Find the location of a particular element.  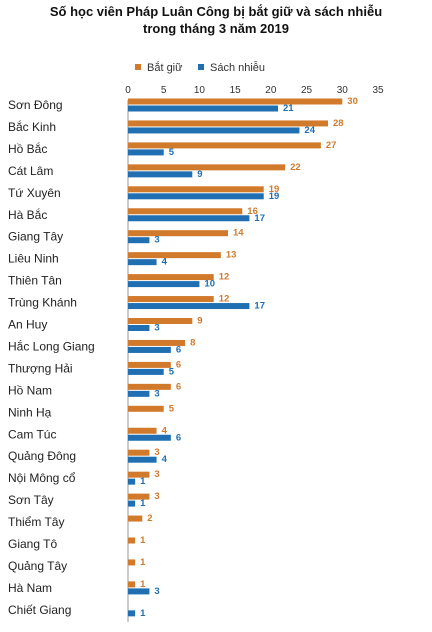

bar-sach-nhieu-lieu-ninh is located at coordinates (142, 262).